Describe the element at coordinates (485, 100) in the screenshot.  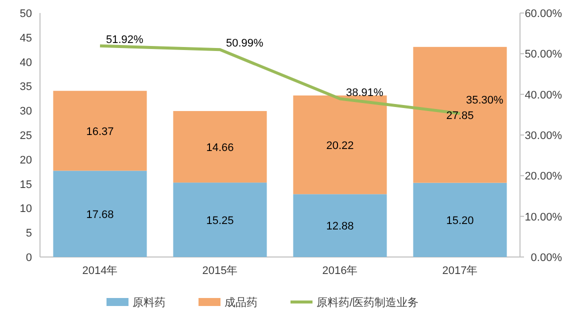
I see `data-label: 35.30%` at that location.